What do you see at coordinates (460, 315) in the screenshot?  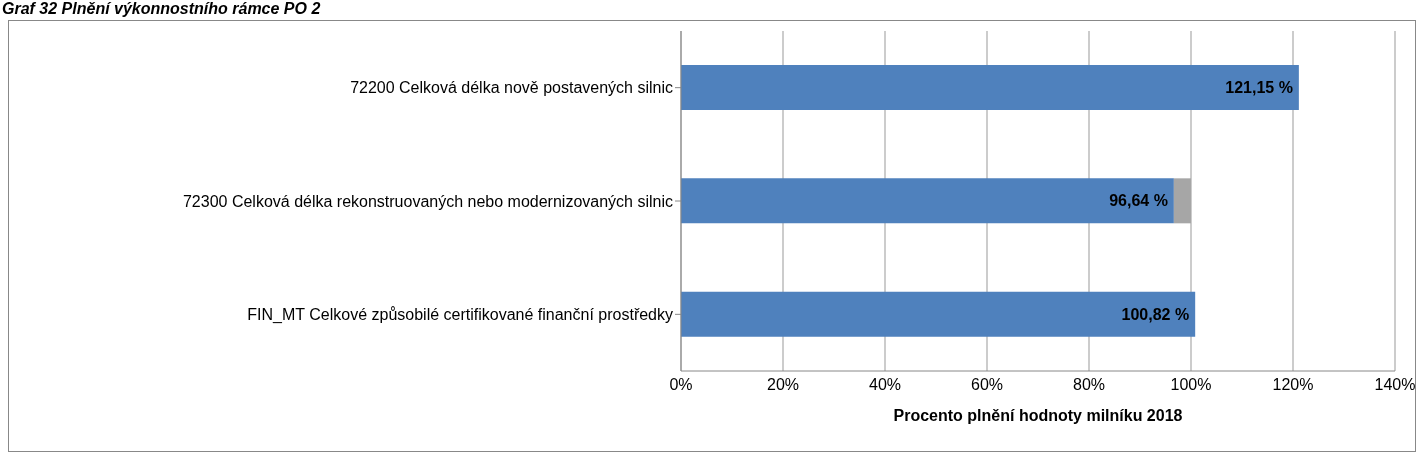 I see `y-tick-label: FIN_MT Celkové způsobilé certifikované finanční prostředky` at bounding box center [460, 315].